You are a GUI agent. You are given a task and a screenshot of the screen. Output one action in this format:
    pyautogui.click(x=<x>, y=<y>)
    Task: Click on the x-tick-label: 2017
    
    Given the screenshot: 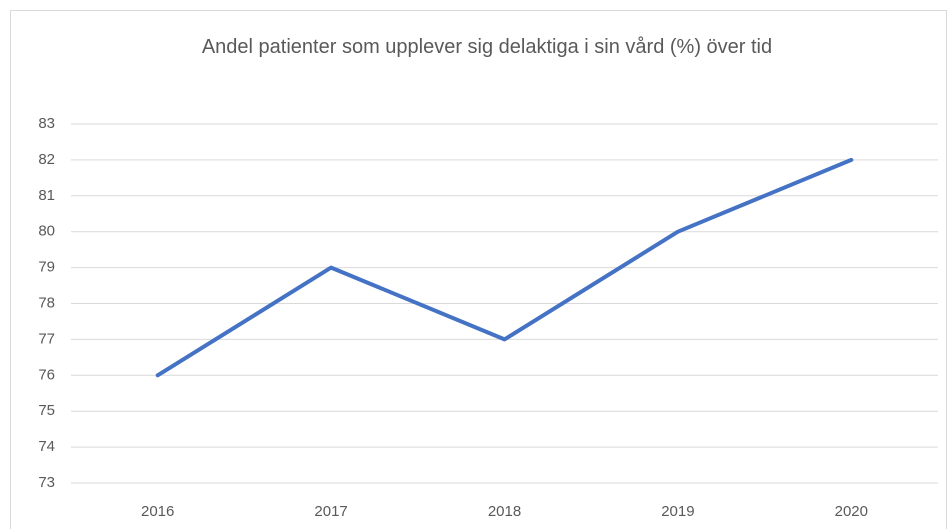 What is the action you would take?
    pyautogui.click(x=330, y=511)
    